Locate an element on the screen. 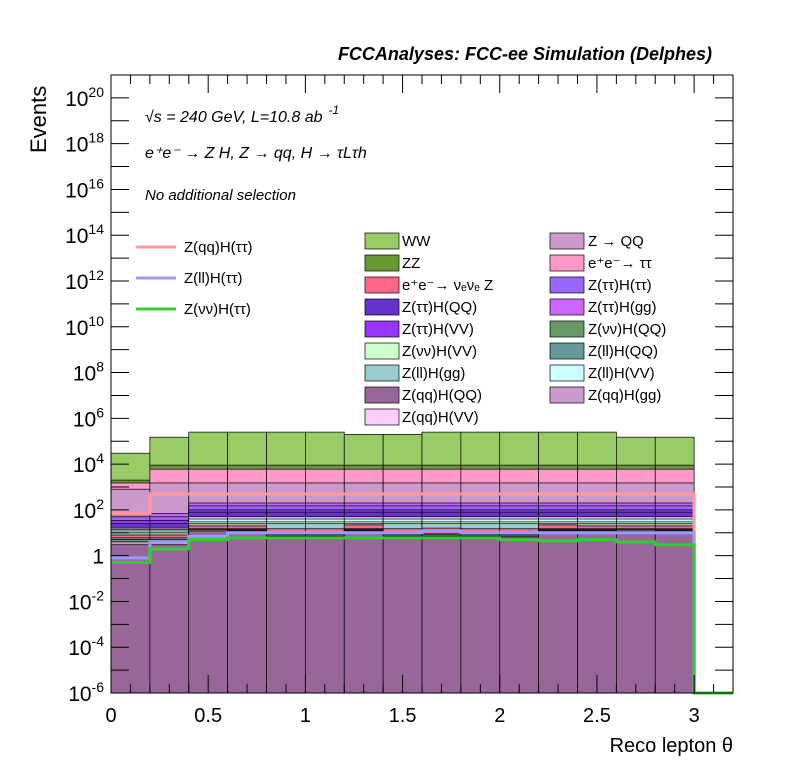 This screenshot has height=772, width=796. bin-z-qq-h-qq--14 is located at coordinates (674, 612).